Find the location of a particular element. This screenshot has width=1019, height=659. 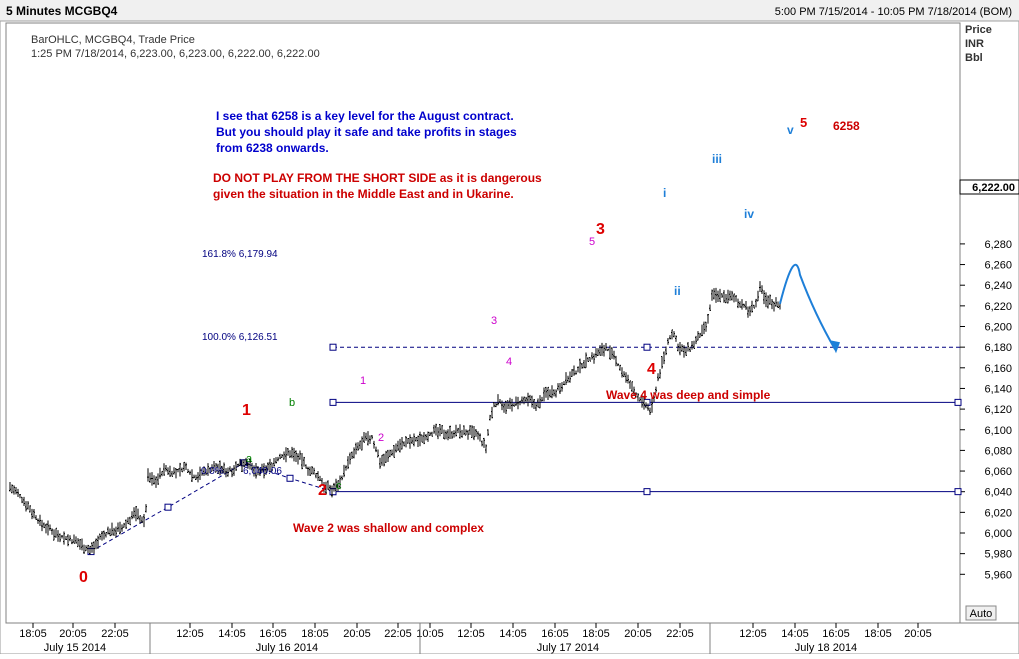

auto-scale-label: Auto is located at coordinates (981, 614).